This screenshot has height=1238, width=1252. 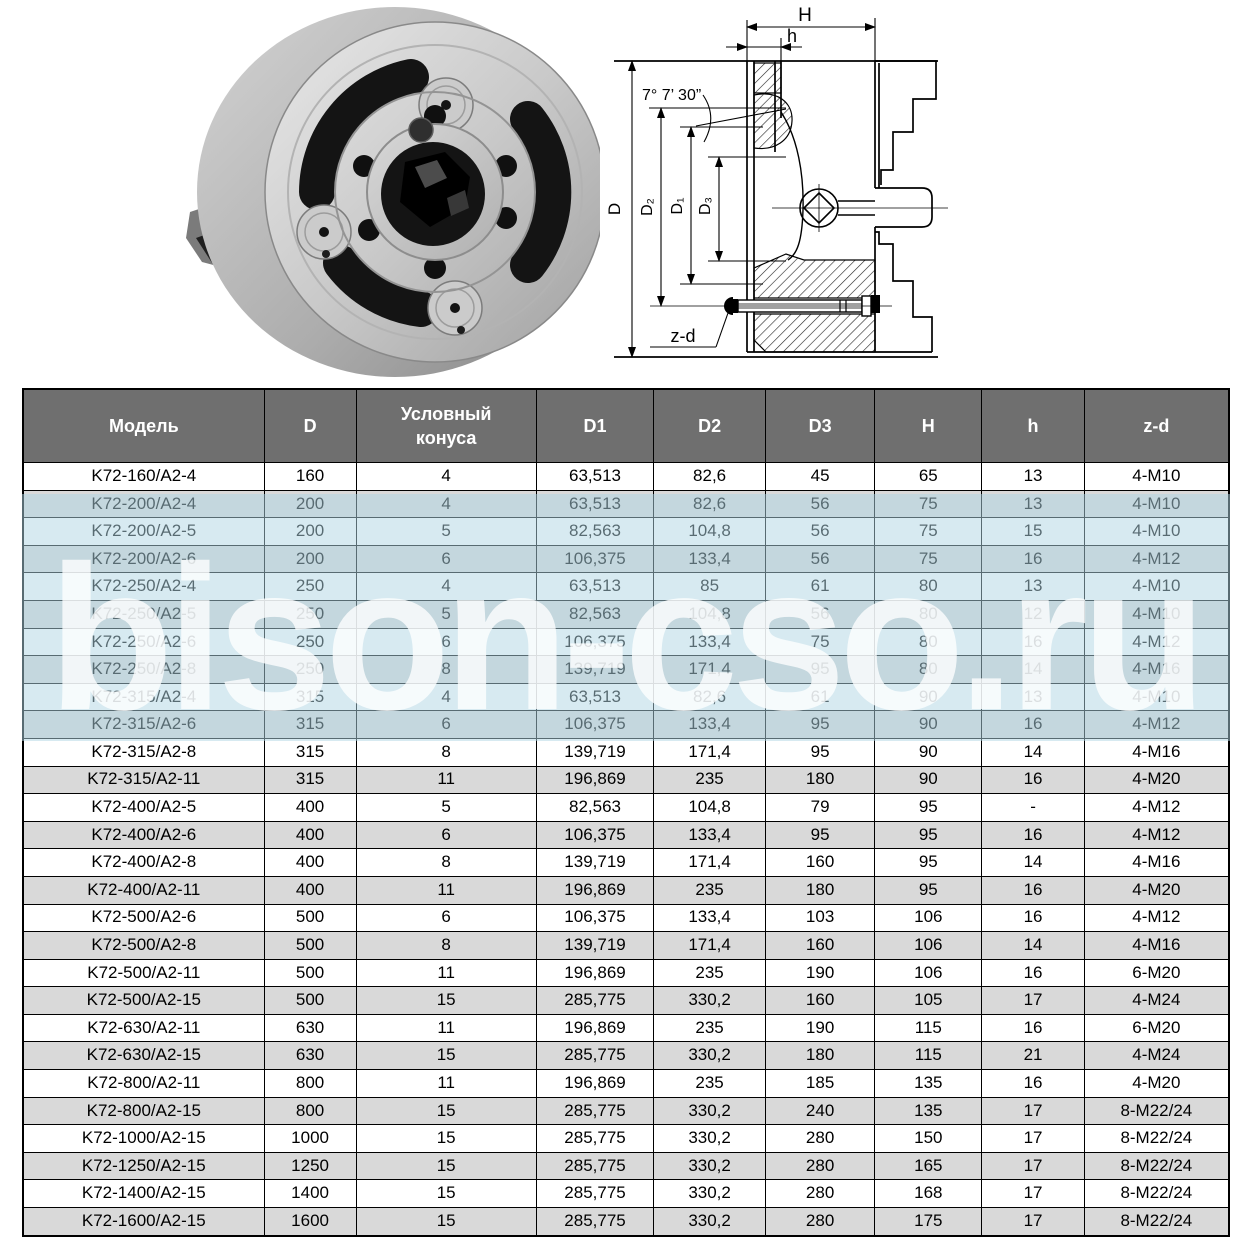 What do you see at coordinates (310, 1028) in the screenshot?
I see `table-cell: 630` at bounding box center [310, 1028].